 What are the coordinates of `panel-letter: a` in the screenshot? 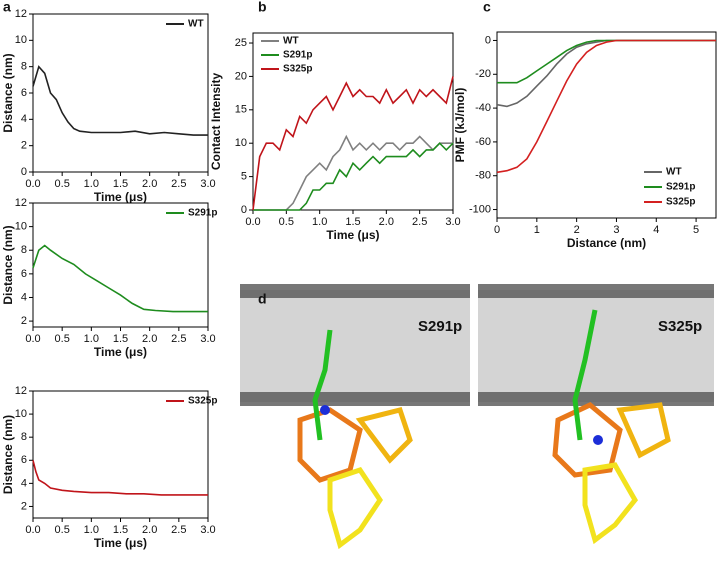 It's located at (7, 7).